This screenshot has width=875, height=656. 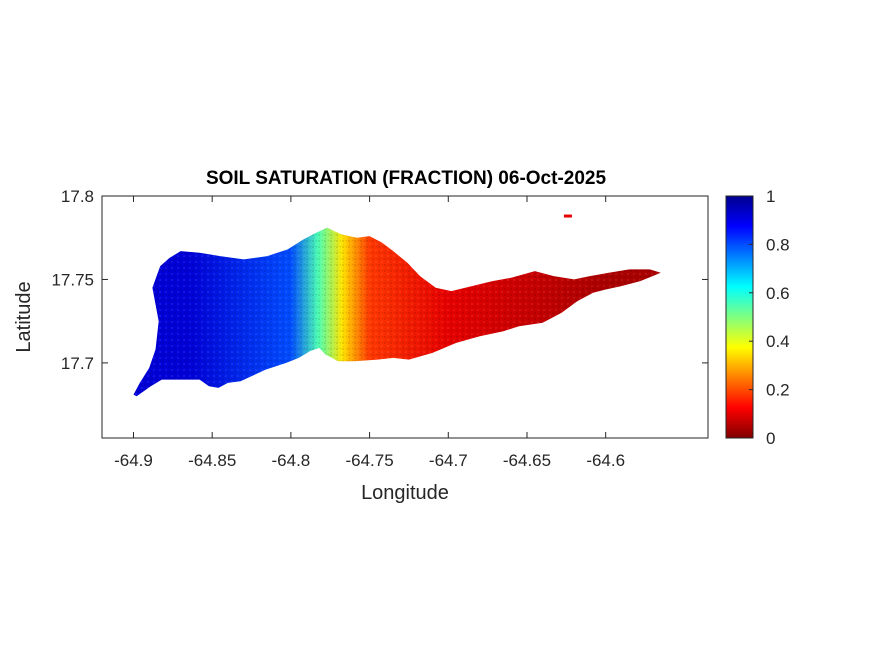 What do you see at coordinates (770, 196) in the screenshot?
I see `colorbar-tick-label: 1` at bounding box center [770, 196].